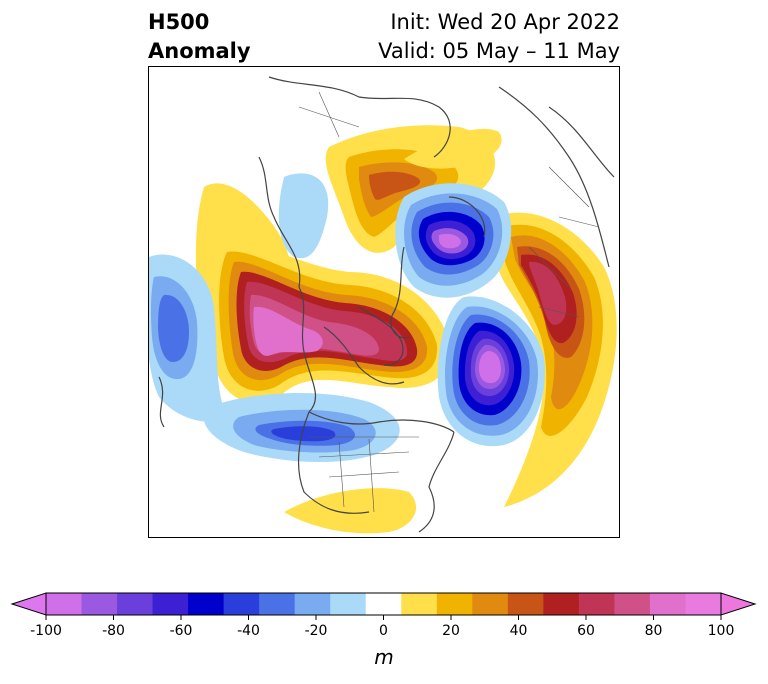 This screenshot has width=768, height=684. Describe the element at coordinates (248, 631) in the screenshot. I see `colorbar-tick-label: -40` at that location.